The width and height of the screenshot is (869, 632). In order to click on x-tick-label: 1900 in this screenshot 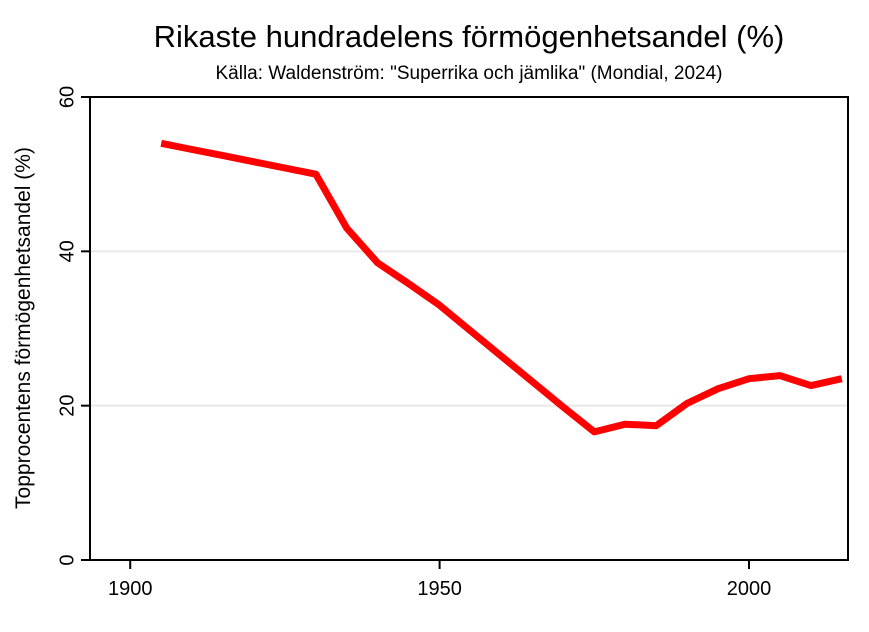, I will do `click(130, 589)`.